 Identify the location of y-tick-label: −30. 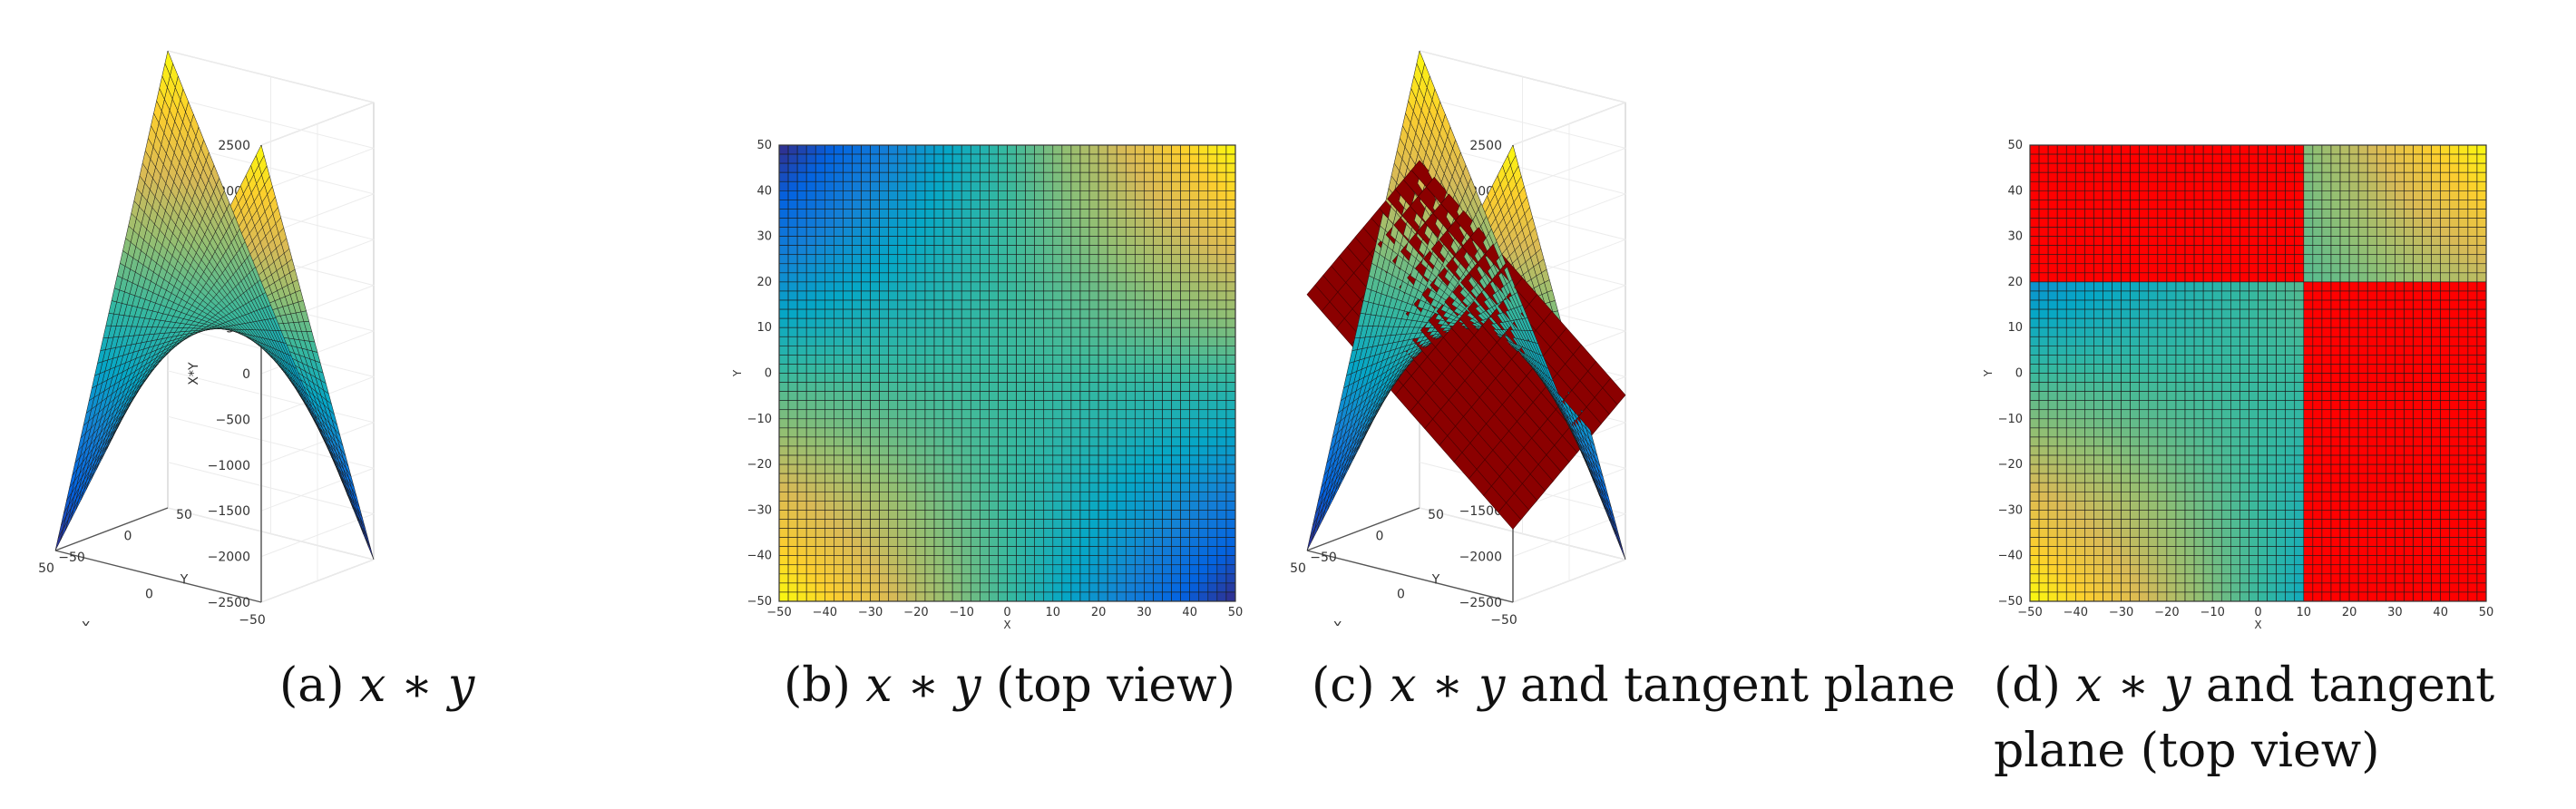
(759, 510).